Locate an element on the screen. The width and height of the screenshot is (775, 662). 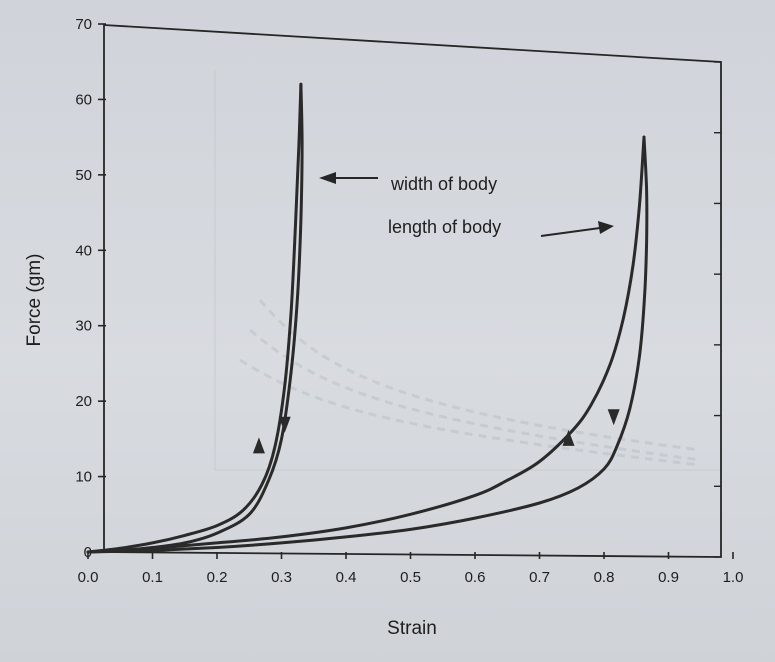
annotation-length-of-body: length of body is located at coordinates (501, 227).